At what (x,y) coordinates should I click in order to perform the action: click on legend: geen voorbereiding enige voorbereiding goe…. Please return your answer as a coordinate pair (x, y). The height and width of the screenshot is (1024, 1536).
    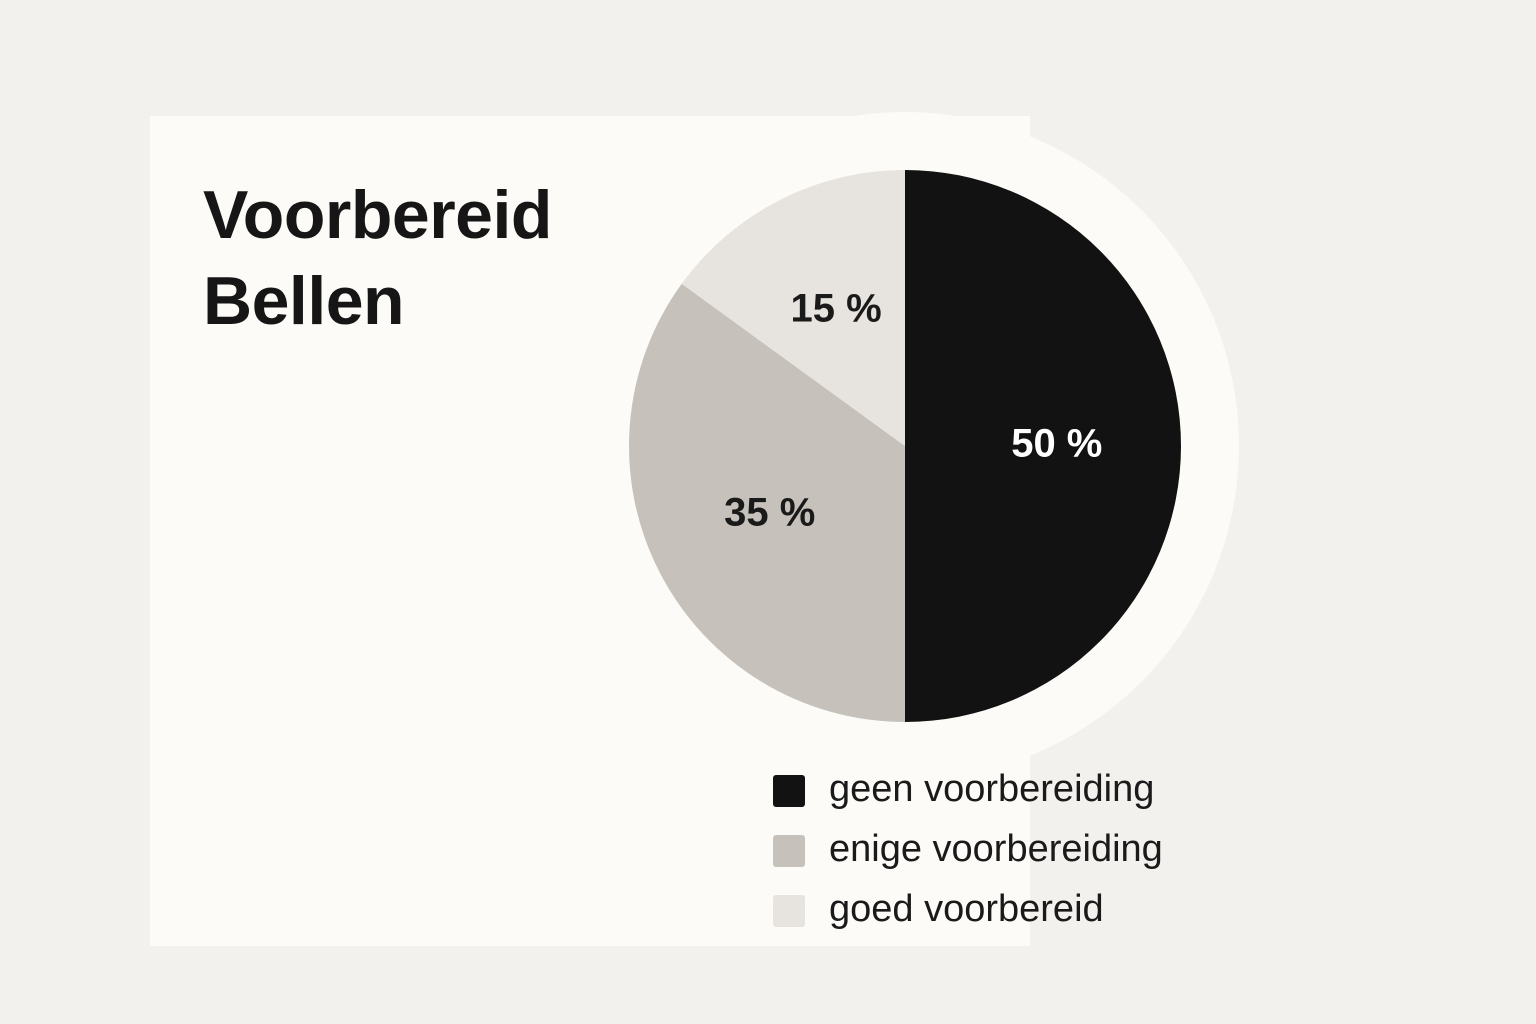
    Looking at the image, I should click on (968, 849).